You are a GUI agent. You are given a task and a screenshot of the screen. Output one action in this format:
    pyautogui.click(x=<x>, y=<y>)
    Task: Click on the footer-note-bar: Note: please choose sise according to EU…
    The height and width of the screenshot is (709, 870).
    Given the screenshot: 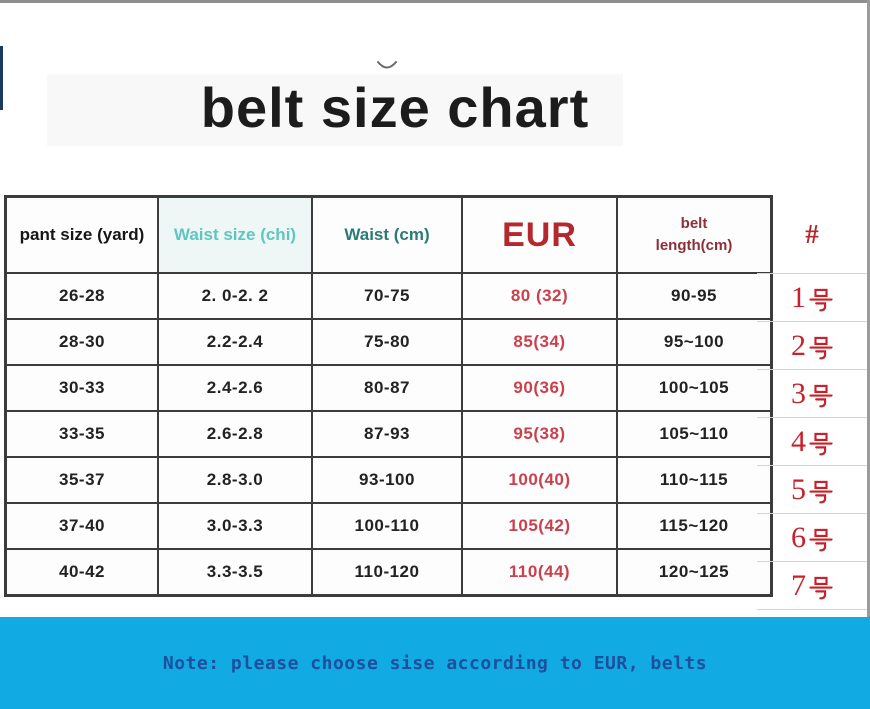 What is the action you would take?
    pyautogui.click(x=435, y=663)
    